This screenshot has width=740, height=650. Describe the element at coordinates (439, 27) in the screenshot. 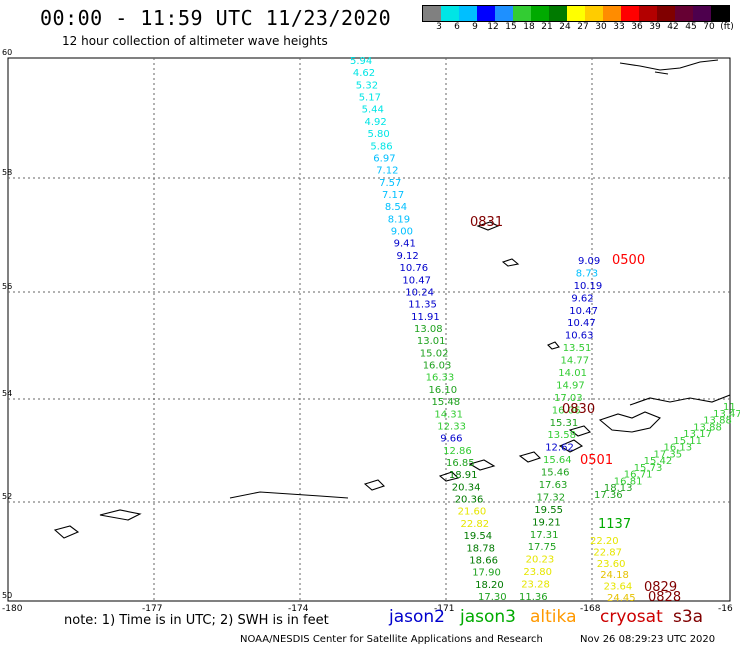

I see `color-scale-label: 3` at that location.